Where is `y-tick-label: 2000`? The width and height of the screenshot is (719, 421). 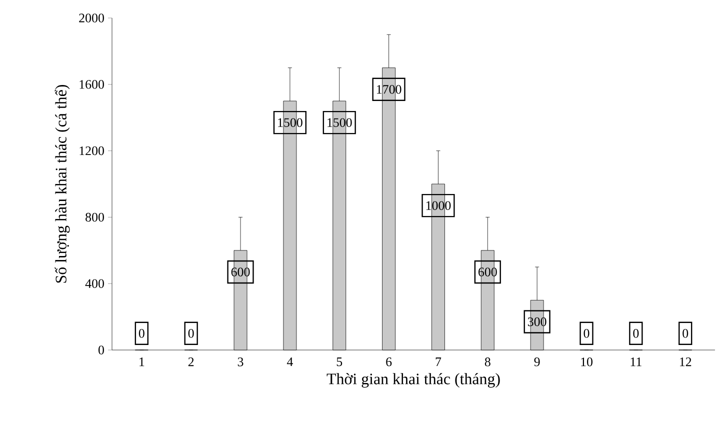 y-tick-label: 2000 is located at coordinates (91, 18).